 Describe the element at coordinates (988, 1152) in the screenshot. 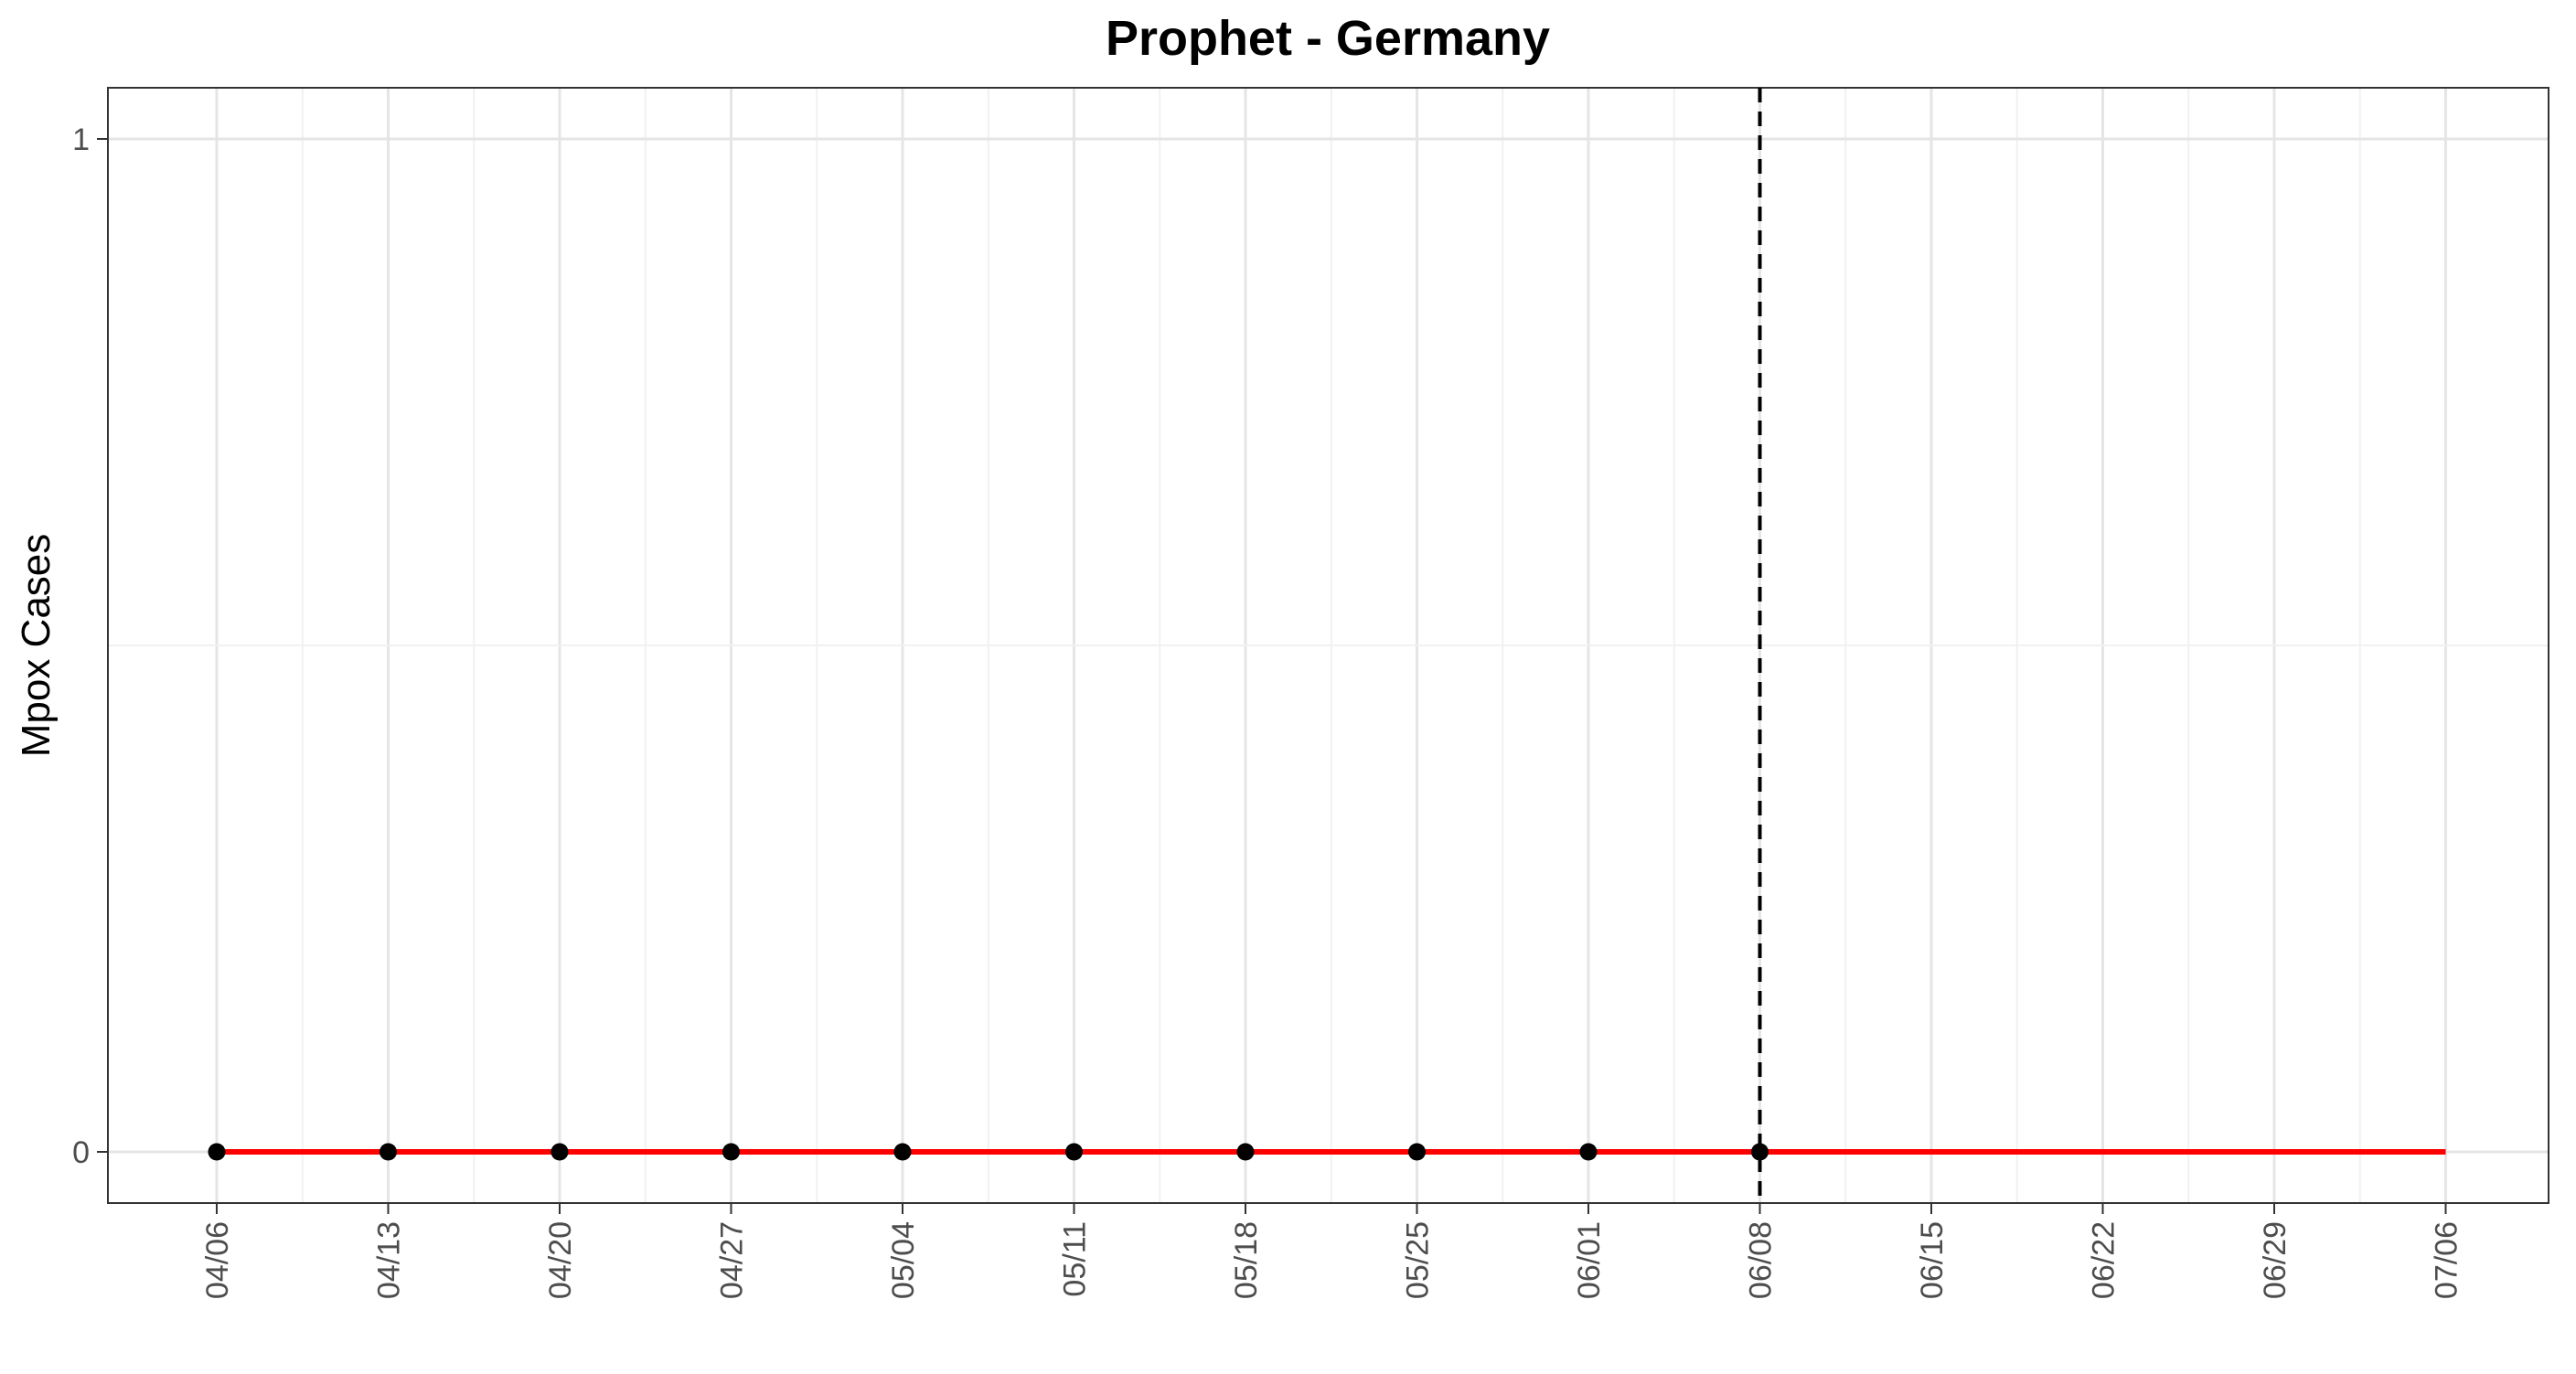

I see `observed-series` at that location.